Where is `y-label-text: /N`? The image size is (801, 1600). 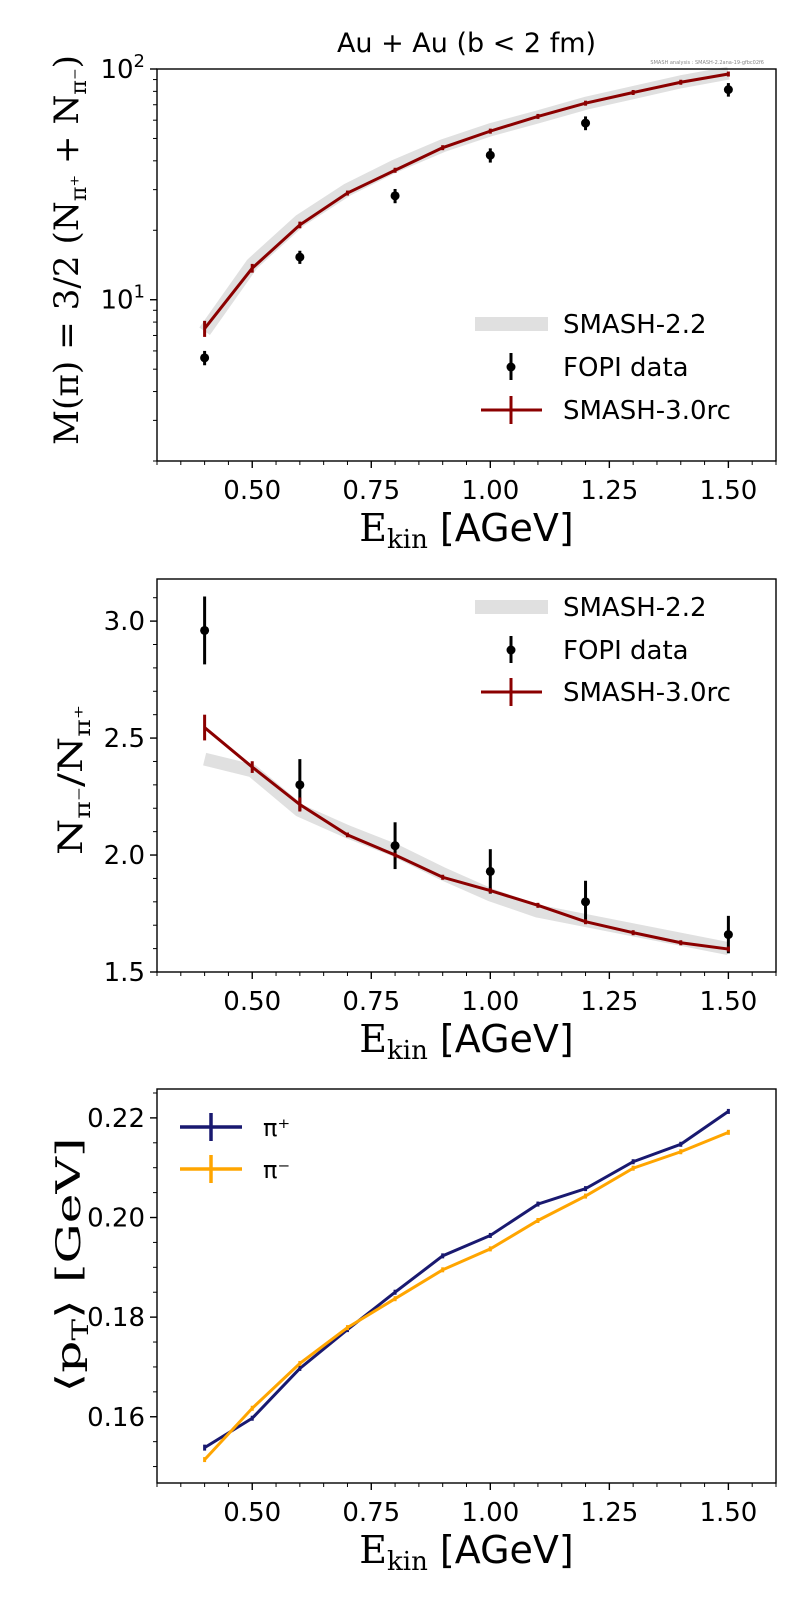
y-label-text: /N is located at coordinates (71, 762).